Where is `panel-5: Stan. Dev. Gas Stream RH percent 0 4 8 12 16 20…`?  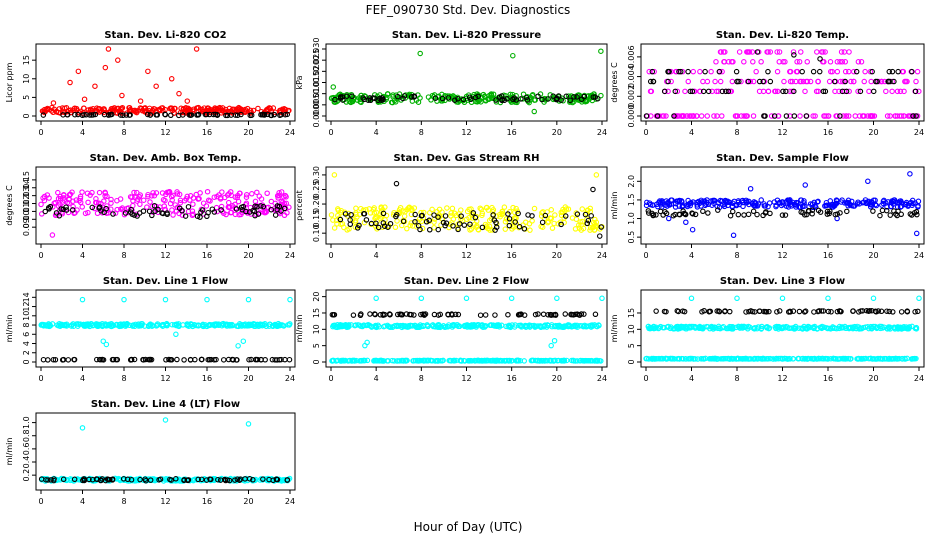
panel-5: Stan. Dev. Gas Stream RH percent 0 4 8 12 16 20… is located at coordinates (451, 206).